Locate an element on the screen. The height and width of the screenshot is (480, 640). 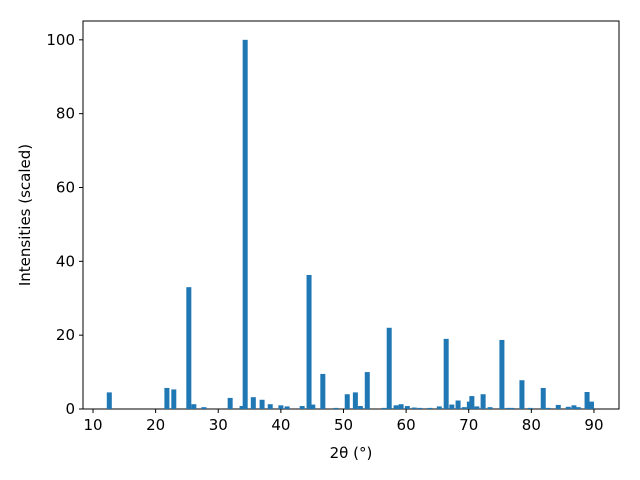
y-tick-label: 20 is located at coordinates (65, 335).